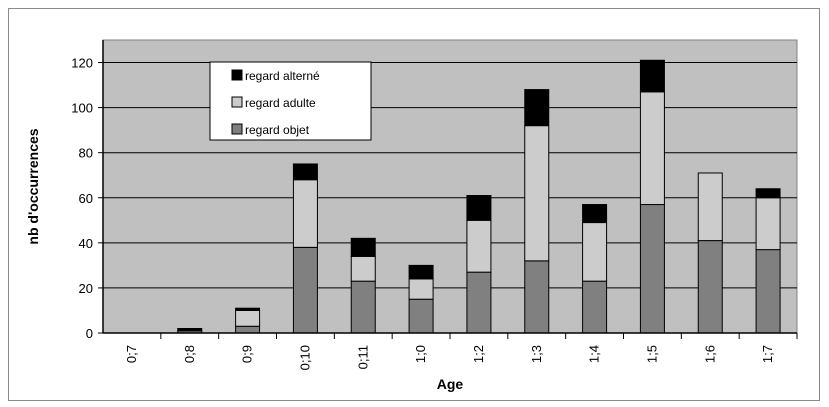 Image resolution: width=829 pixels, height=407 pixels. I want to click on x-tick-label: 1;7, so click(767, 354).